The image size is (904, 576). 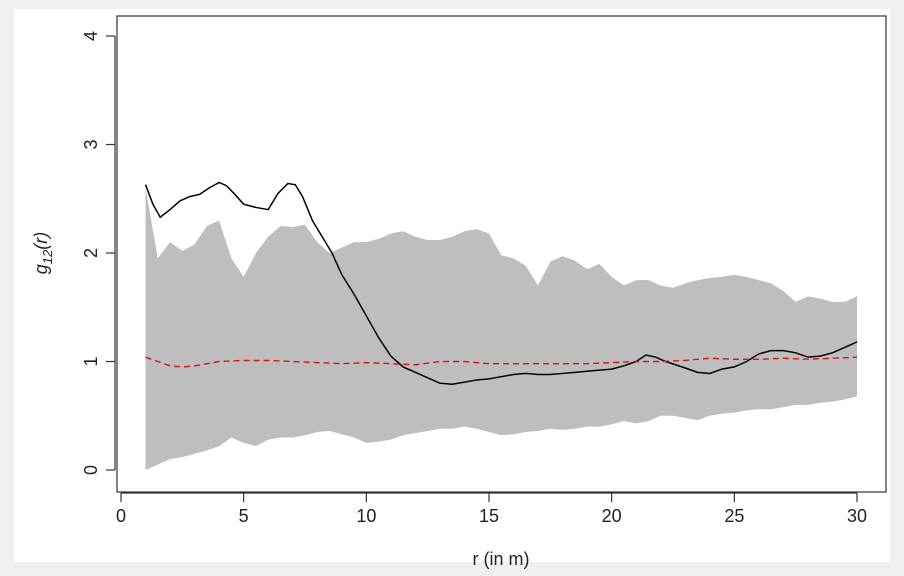 What do you see at coordinates (91, 36) in the screenshot?
I see `y-tick-label: 4` at bounding box center [91, 36].